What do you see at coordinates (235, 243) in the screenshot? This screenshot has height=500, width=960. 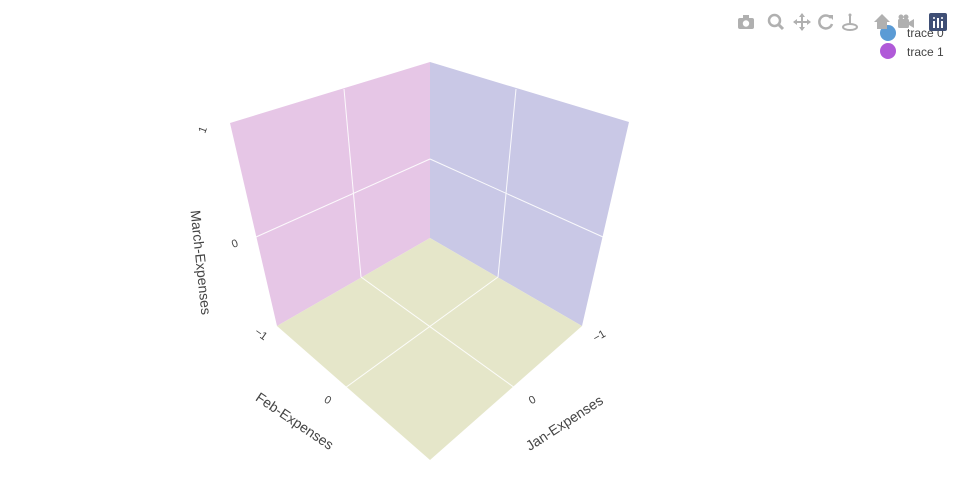 I see `z-tick-label: 0` at bounding box center [235, 243].